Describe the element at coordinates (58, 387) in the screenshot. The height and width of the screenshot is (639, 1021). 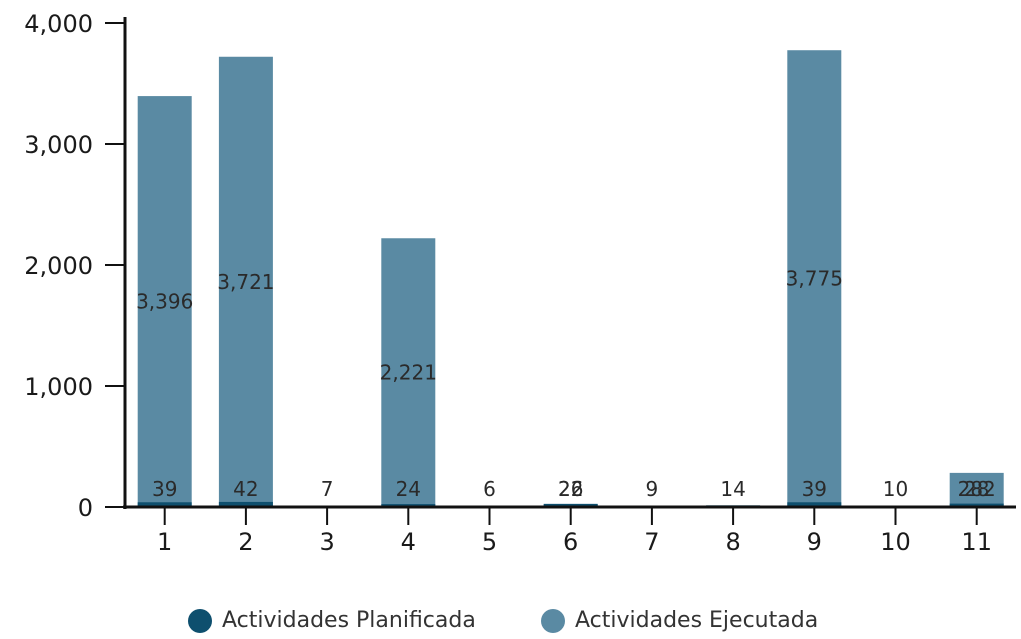
I see `y-tick-label-1: 1,000` at that location.